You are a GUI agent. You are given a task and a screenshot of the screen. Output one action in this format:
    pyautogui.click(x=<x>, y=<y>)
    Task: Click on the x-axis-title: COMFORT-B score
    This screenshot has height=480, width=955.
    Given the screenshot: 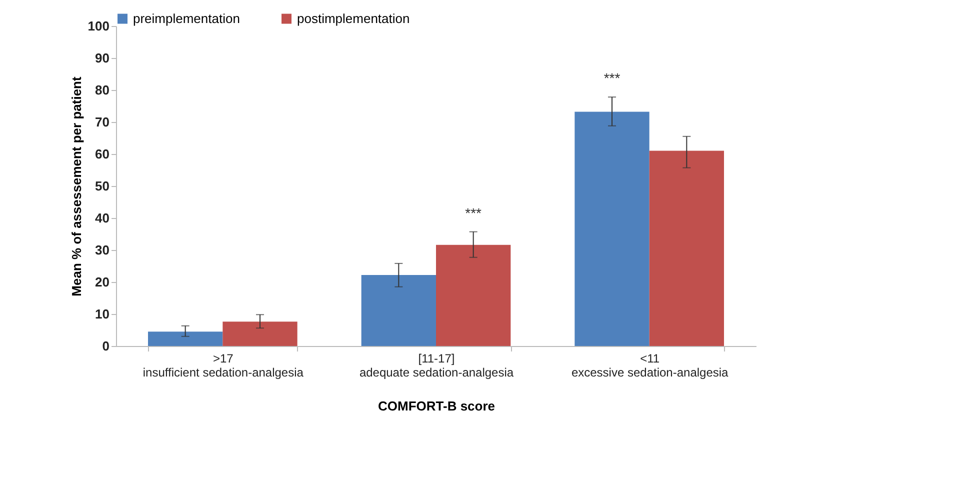 What is the action you would take?
    pyautogui.click(x=437, y=406)
    